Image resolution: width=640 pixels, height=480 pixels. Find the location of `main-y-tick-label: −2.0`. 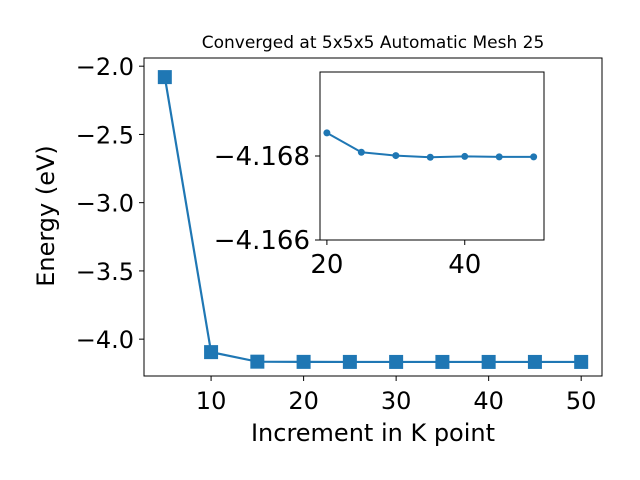

main-y-tick-label: −2.0 is located at coordinates (105, 67).